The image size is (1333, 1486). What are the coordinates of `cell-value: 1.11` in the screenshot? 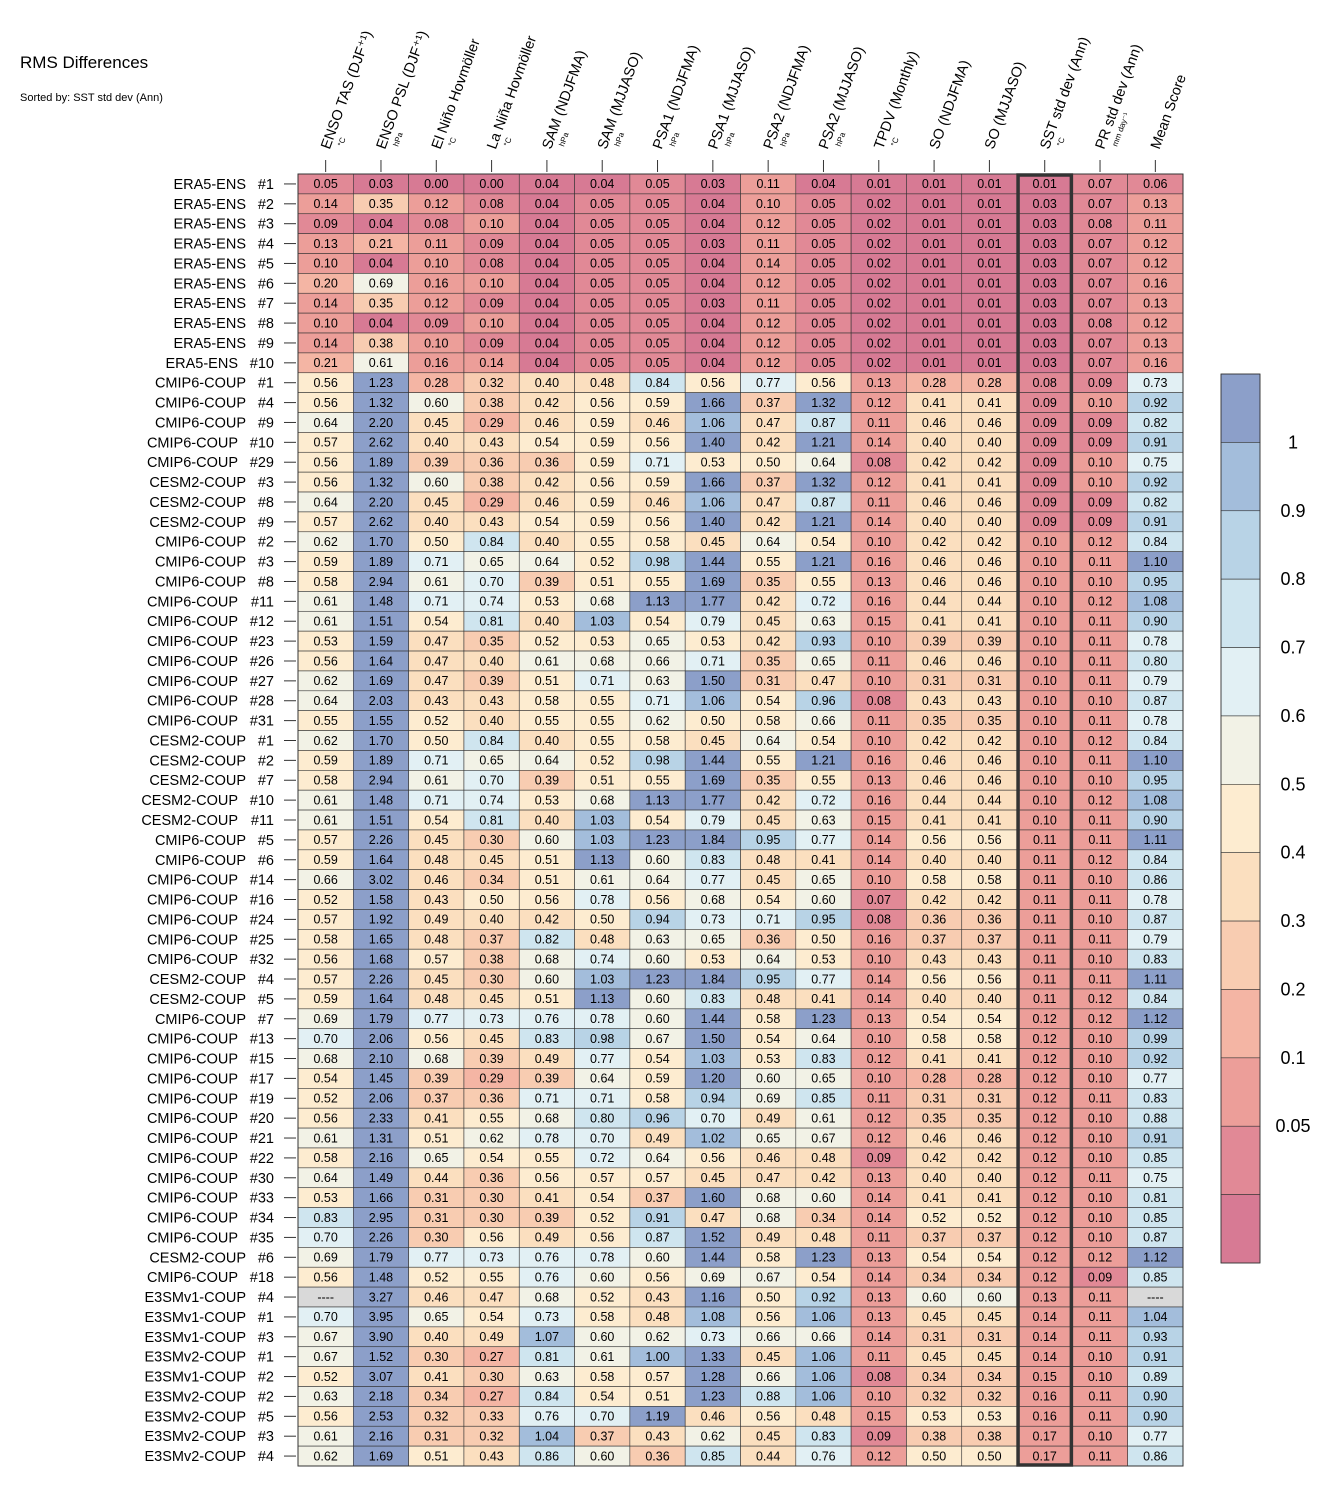 It's located at (1155, 979).